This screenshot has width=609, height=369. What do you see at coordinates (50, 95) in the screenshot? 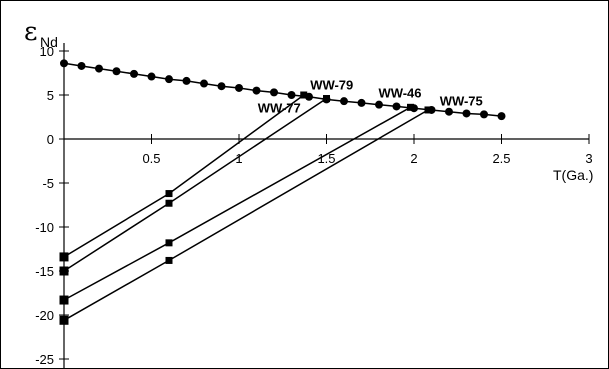
I see `y-tick-label: 5` at bounding box center [50, 95].